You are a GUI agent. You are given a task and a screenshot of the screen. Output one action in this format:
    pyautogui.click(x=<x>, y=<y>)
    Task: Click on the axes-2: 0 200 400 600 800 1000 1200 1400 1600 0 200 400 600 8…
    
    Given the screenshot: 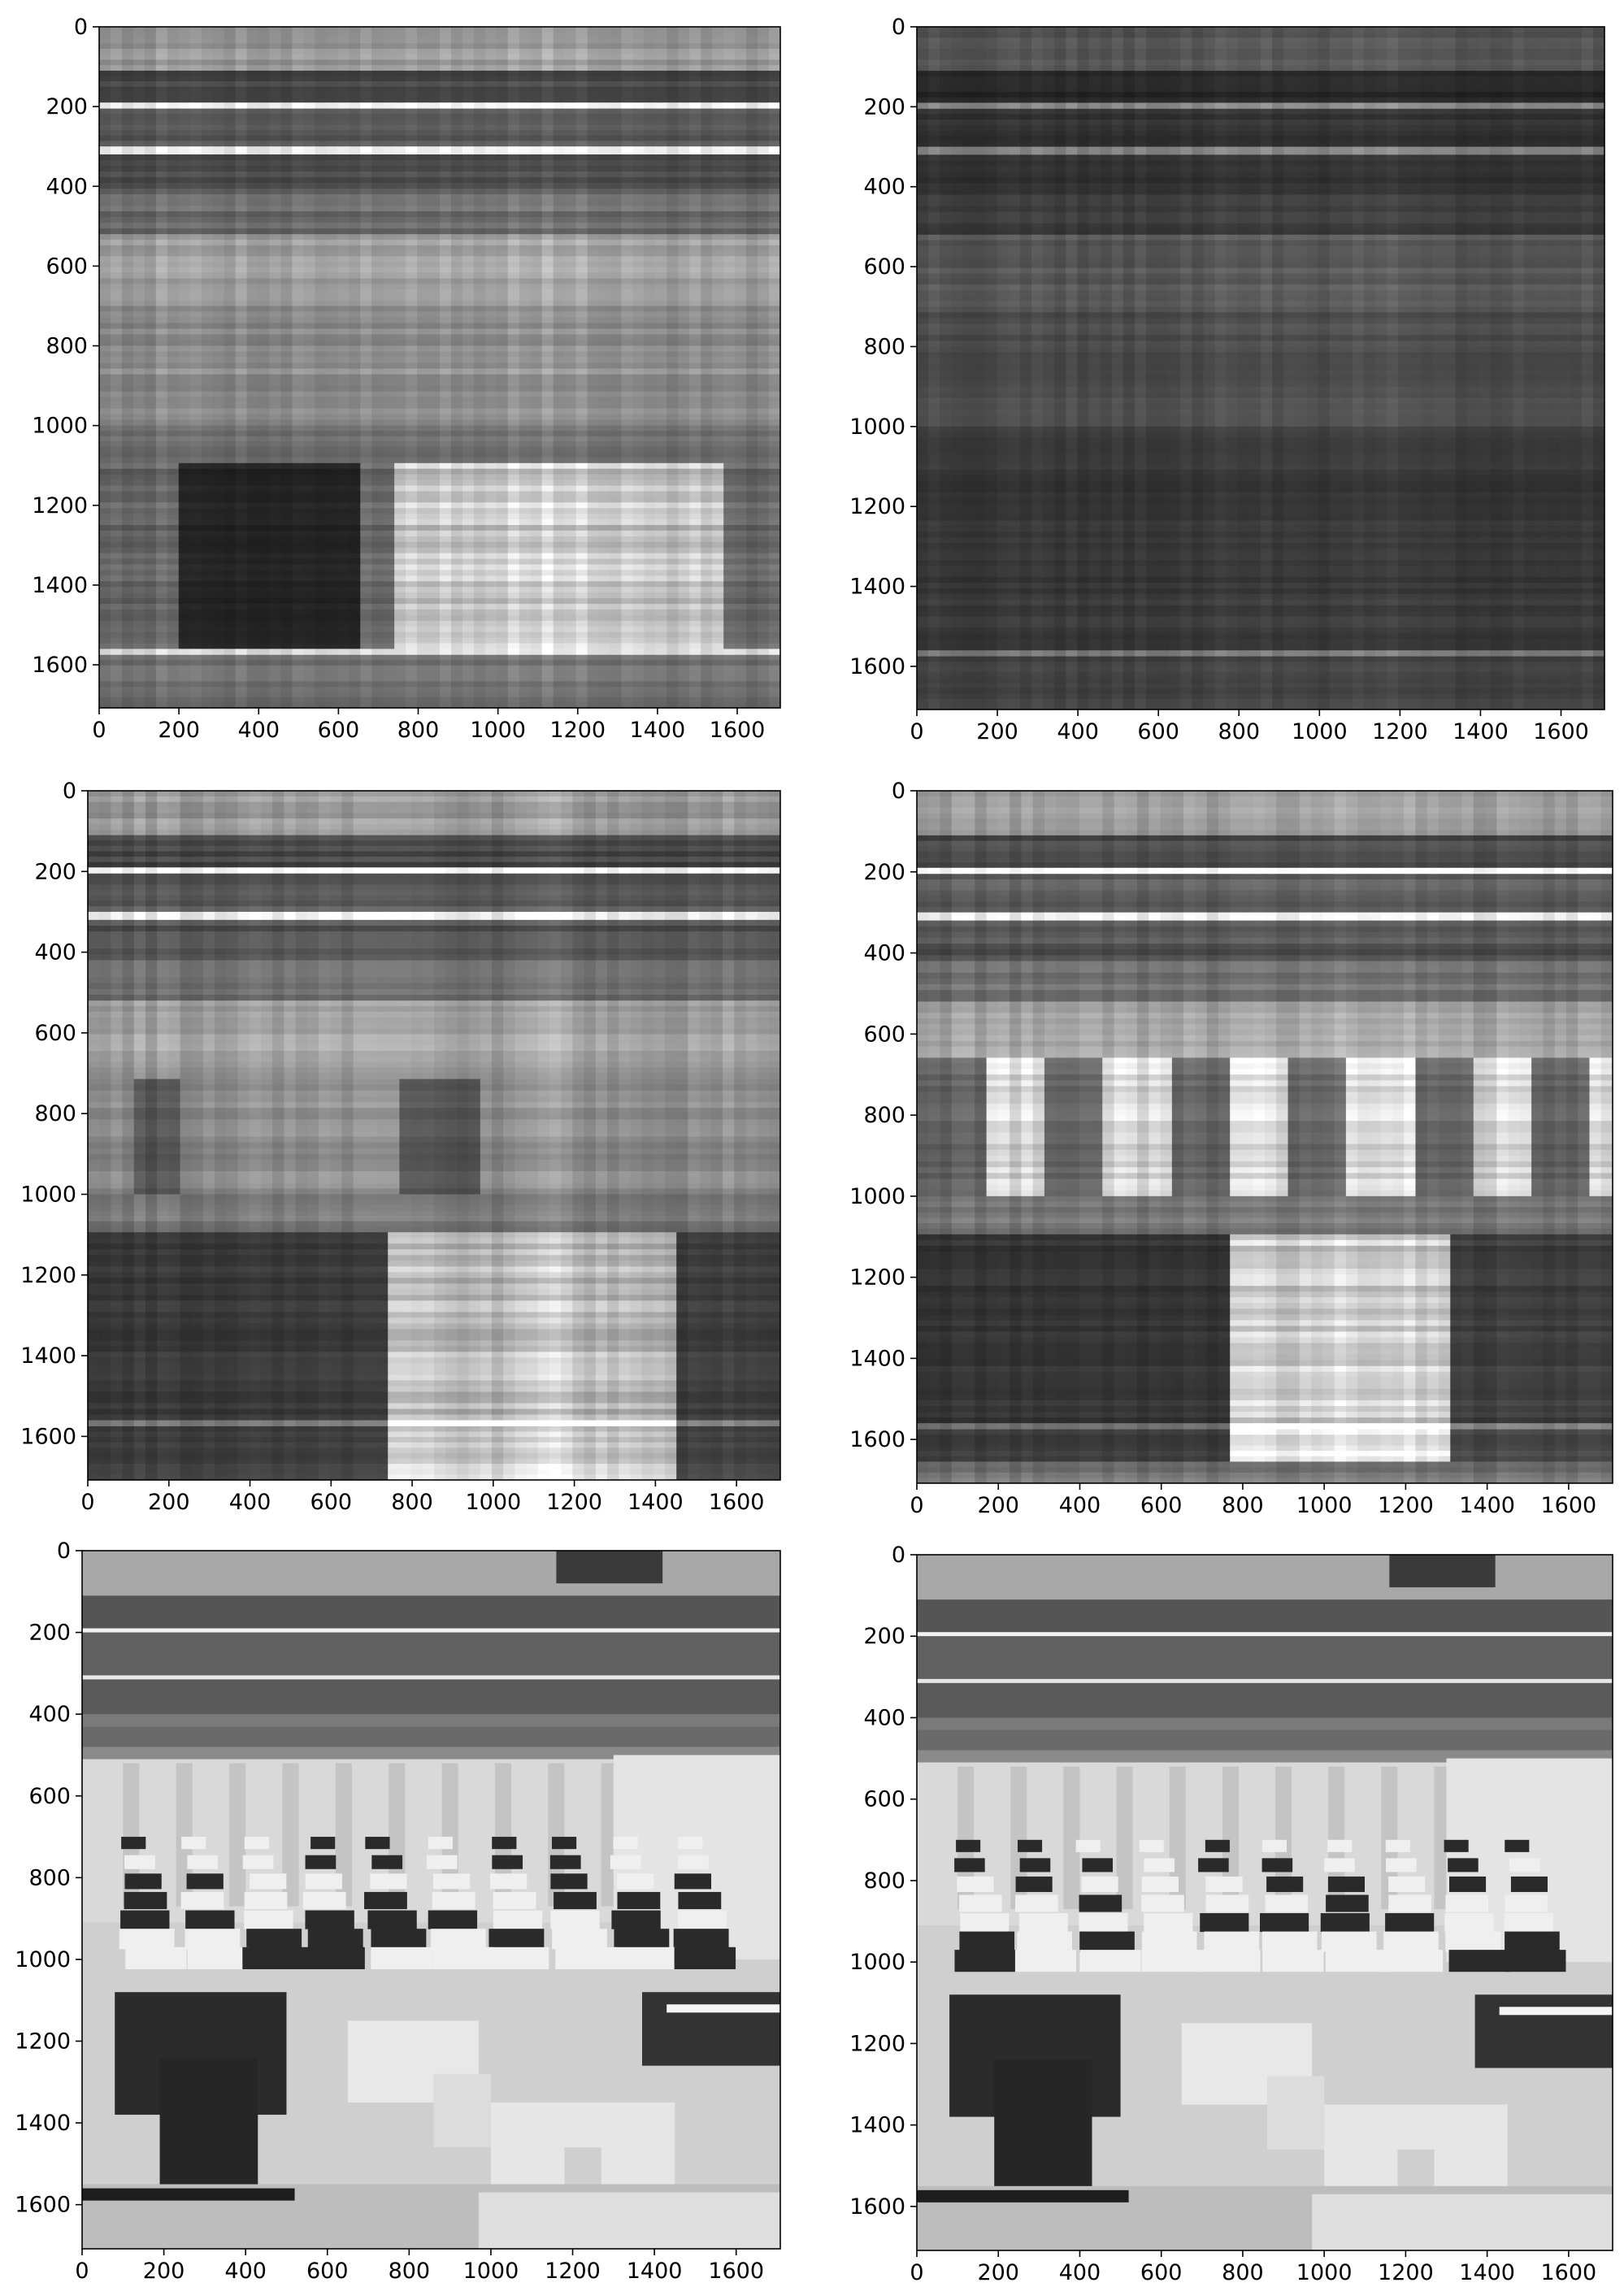 What is the action you would take?
    pyautogui.click(x=1227, y=379)
    